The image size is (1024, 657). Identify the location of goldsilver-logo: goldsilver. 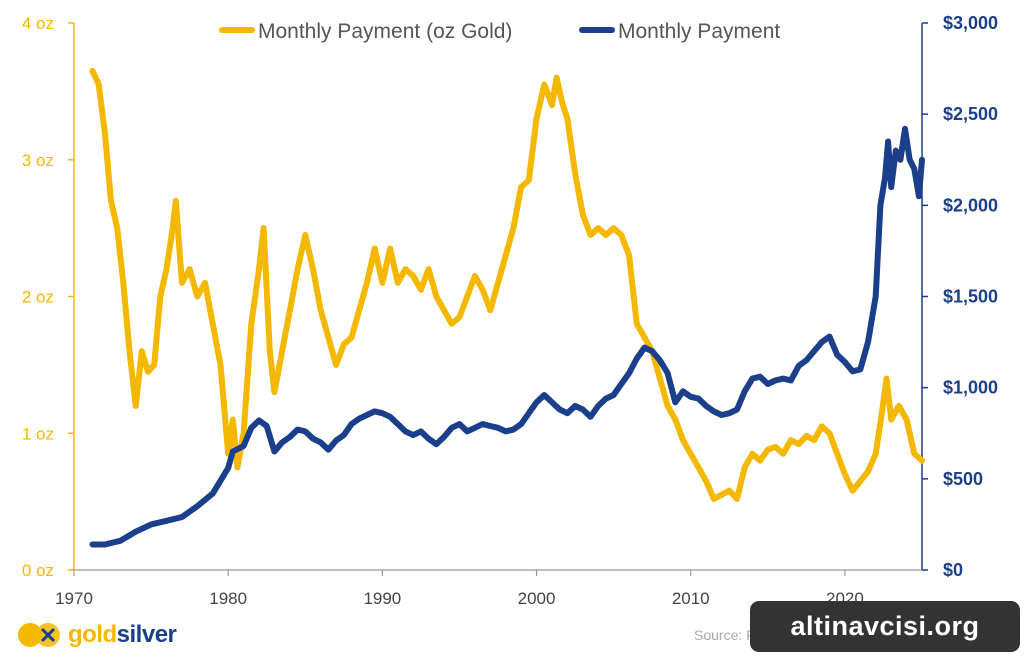
(96, 635).